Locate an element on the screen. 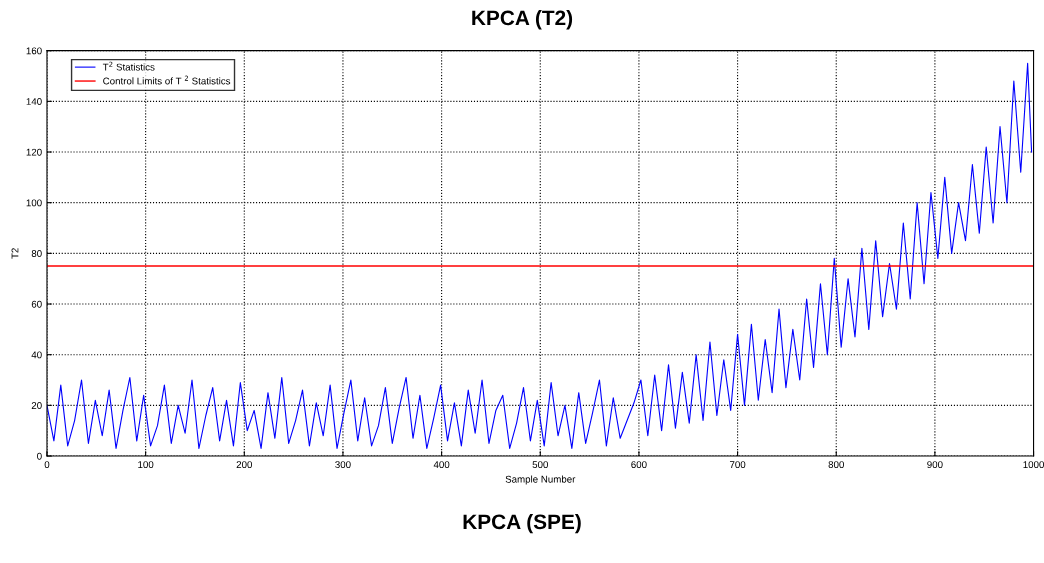 The height and width of the screenshot is (563, 1044). y-tick-label: 20 is located at coordinates (36, 405).